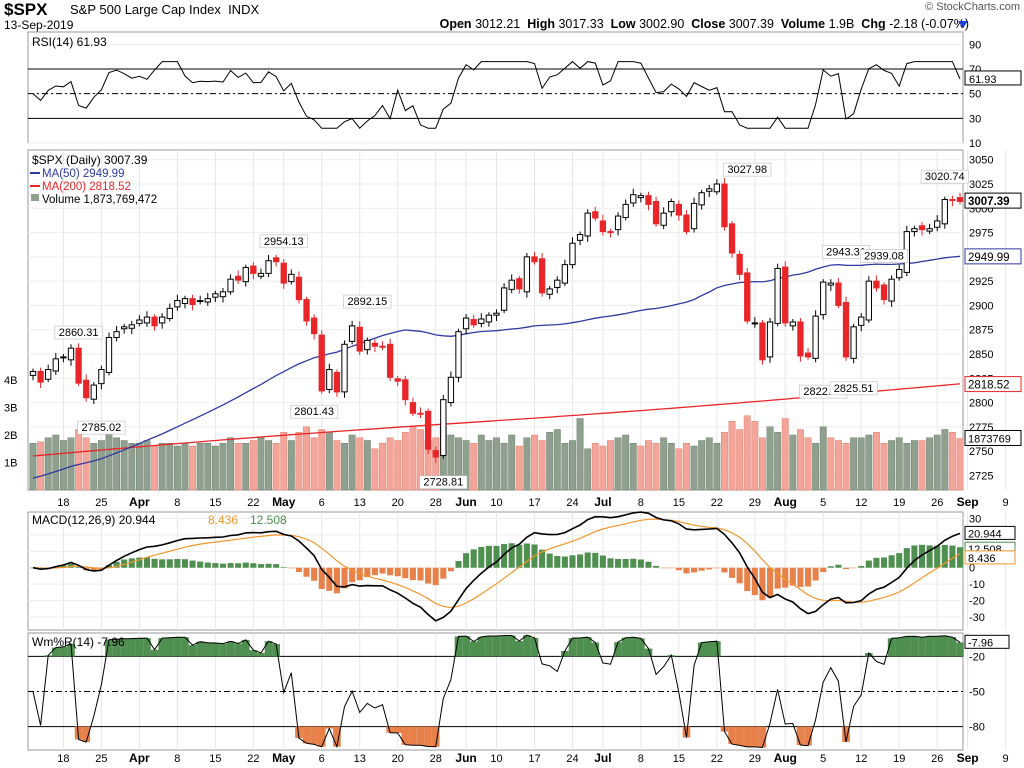 The width and height of the screenshot is (1024, 768). What do you see at coordinates (465, 502) in the screenshot?
I see `x-tick-label: Jun` at bounding box center [465, 502].